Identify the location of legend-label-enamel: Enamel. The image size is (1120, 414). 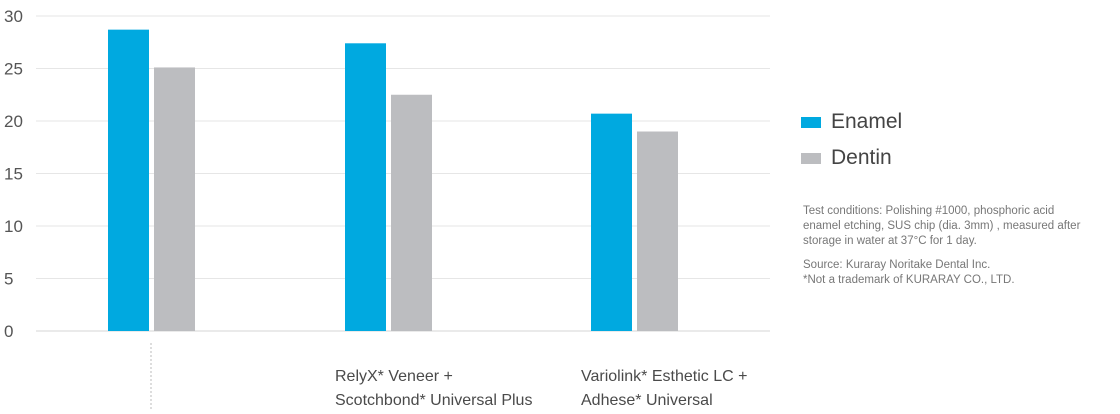
(867, 121).